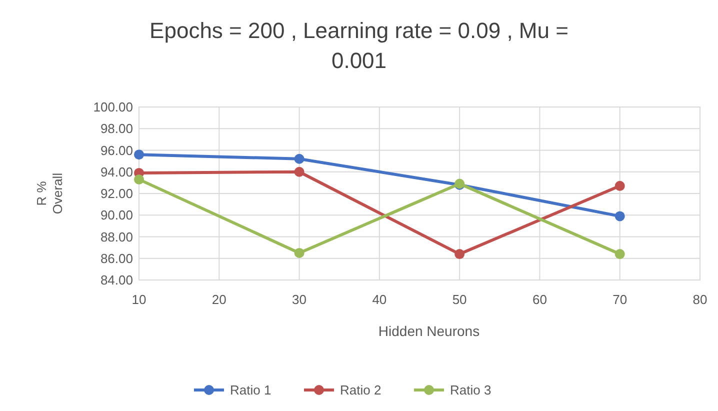 The height and width of the screenshot is (411, 718). What do you see at coordinates (116, 258) in the screenshot?
I see `y-tick-label: 86.00` at bounding box center [116, 258].